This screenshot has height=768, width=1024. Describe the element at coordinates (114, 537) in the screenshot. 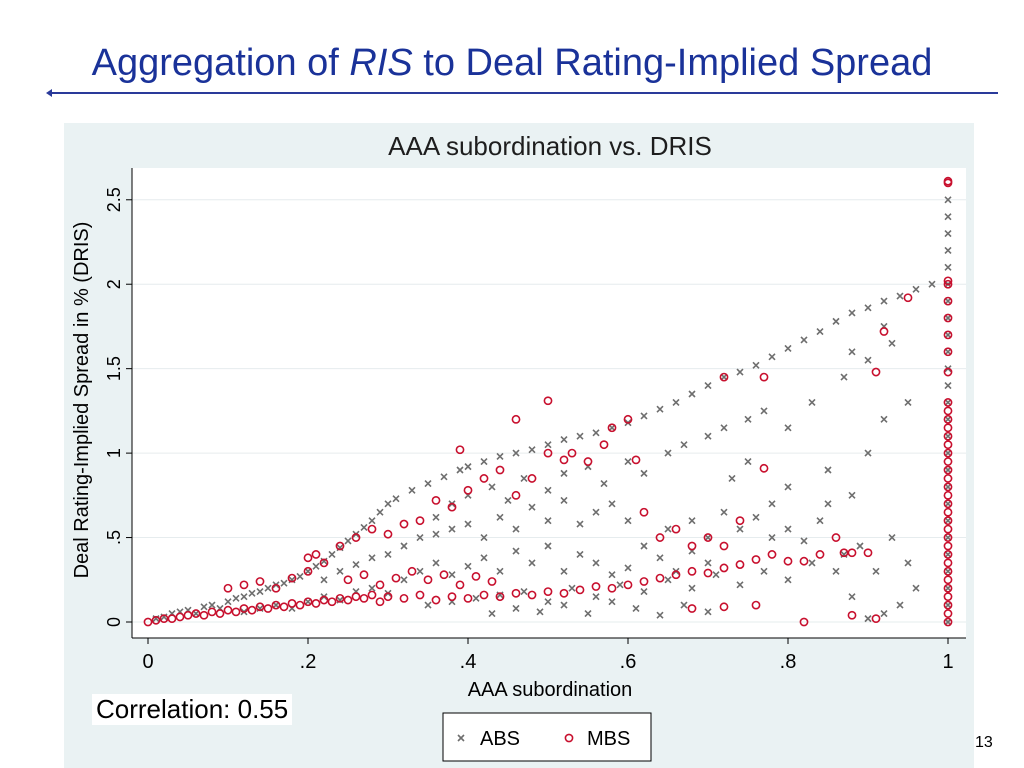

I see `y-tick-label: .5` at that location.